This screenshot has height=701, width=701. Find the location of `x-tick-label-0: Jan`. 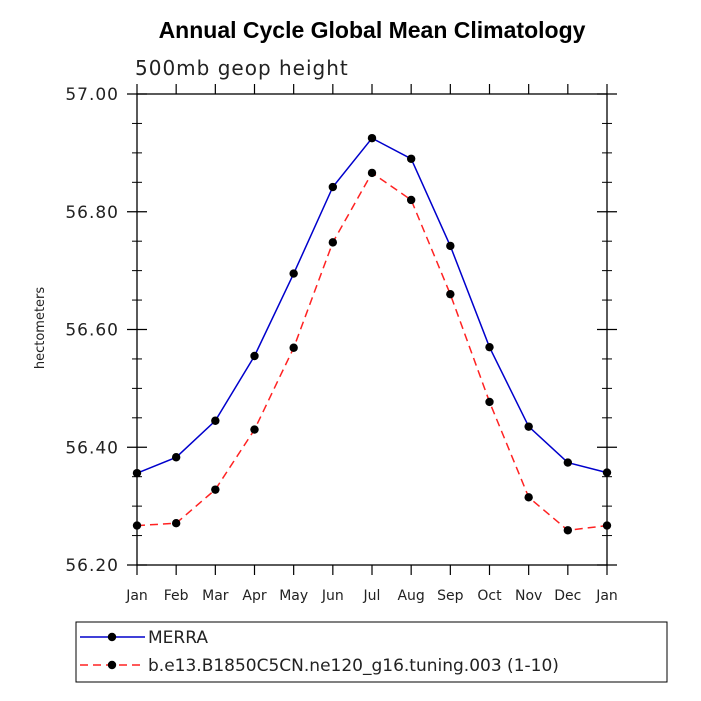

x-tick-label-0: Jan is located at coordinates (136, 596).